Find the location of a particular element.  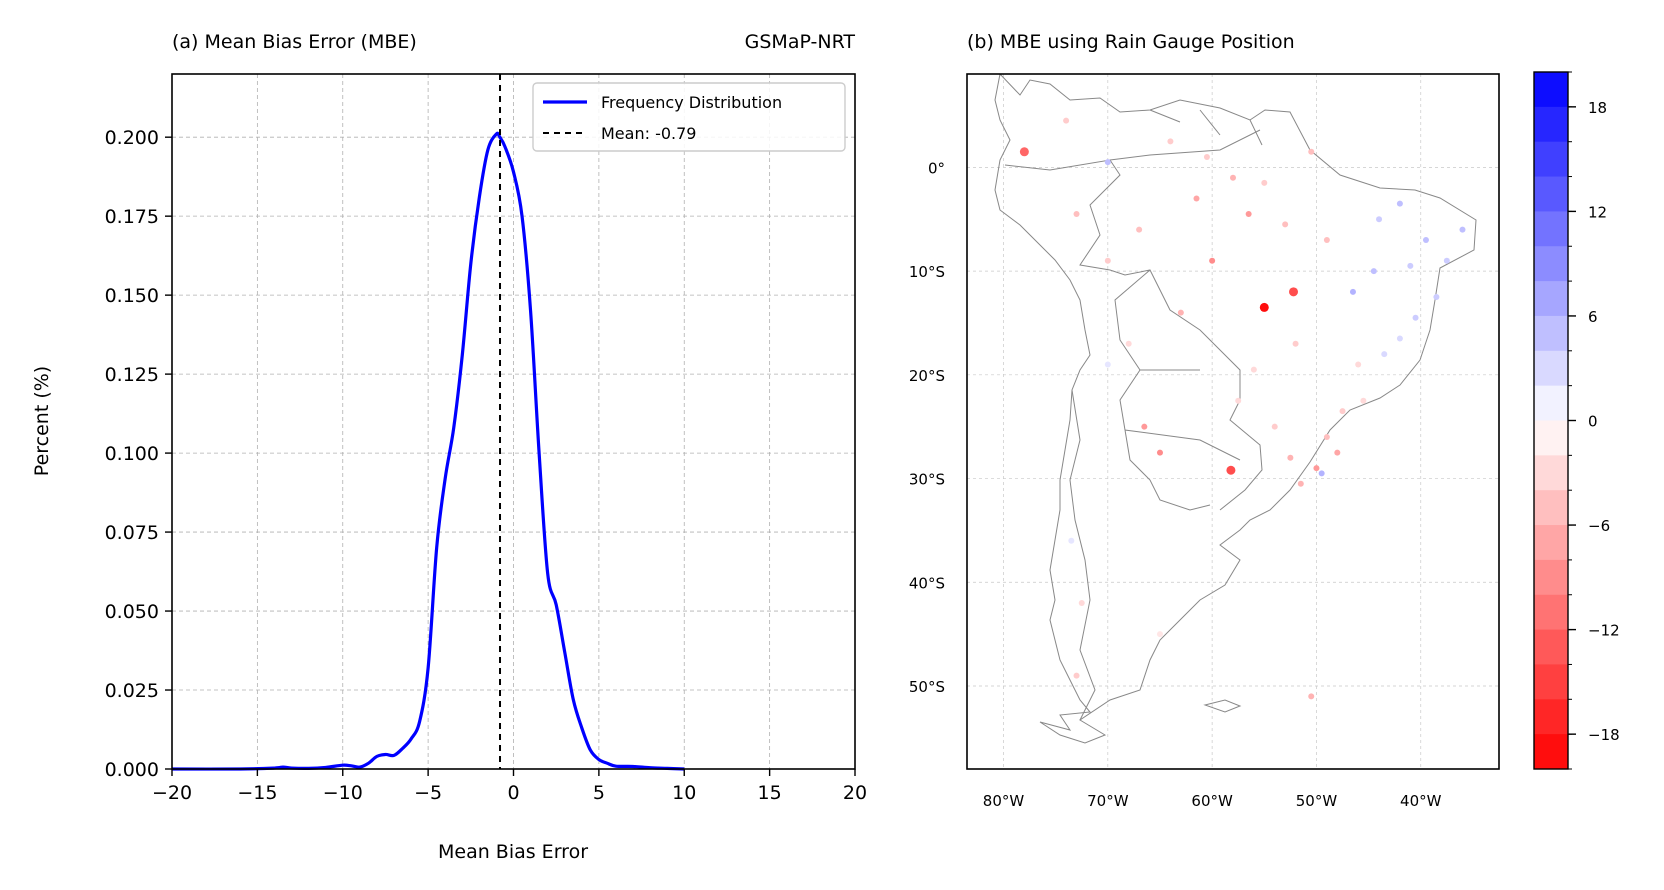

y-tick-label: 0.200 is located at coordinates (132, 138).